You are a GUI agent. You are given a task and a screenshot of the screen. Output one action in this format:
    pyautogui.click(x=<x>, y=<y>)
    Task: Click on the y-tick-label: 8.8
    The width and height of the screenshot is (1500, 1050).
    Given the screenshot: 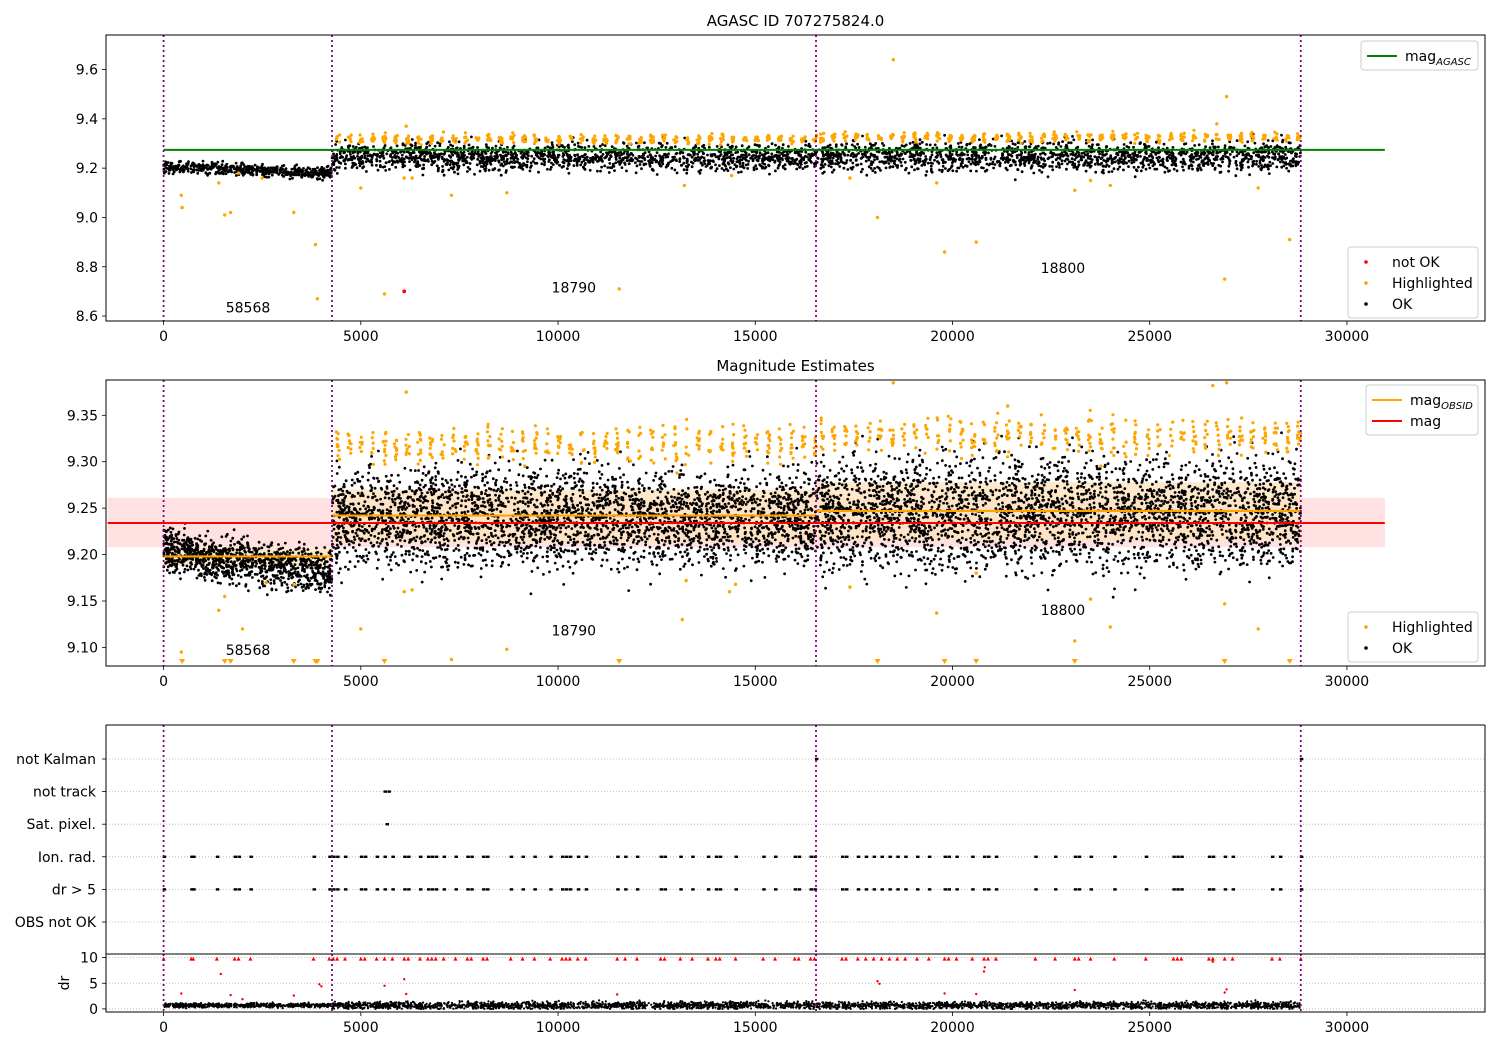 What is the action you would take?
    pyautogui.click(x=87, y=268)
    